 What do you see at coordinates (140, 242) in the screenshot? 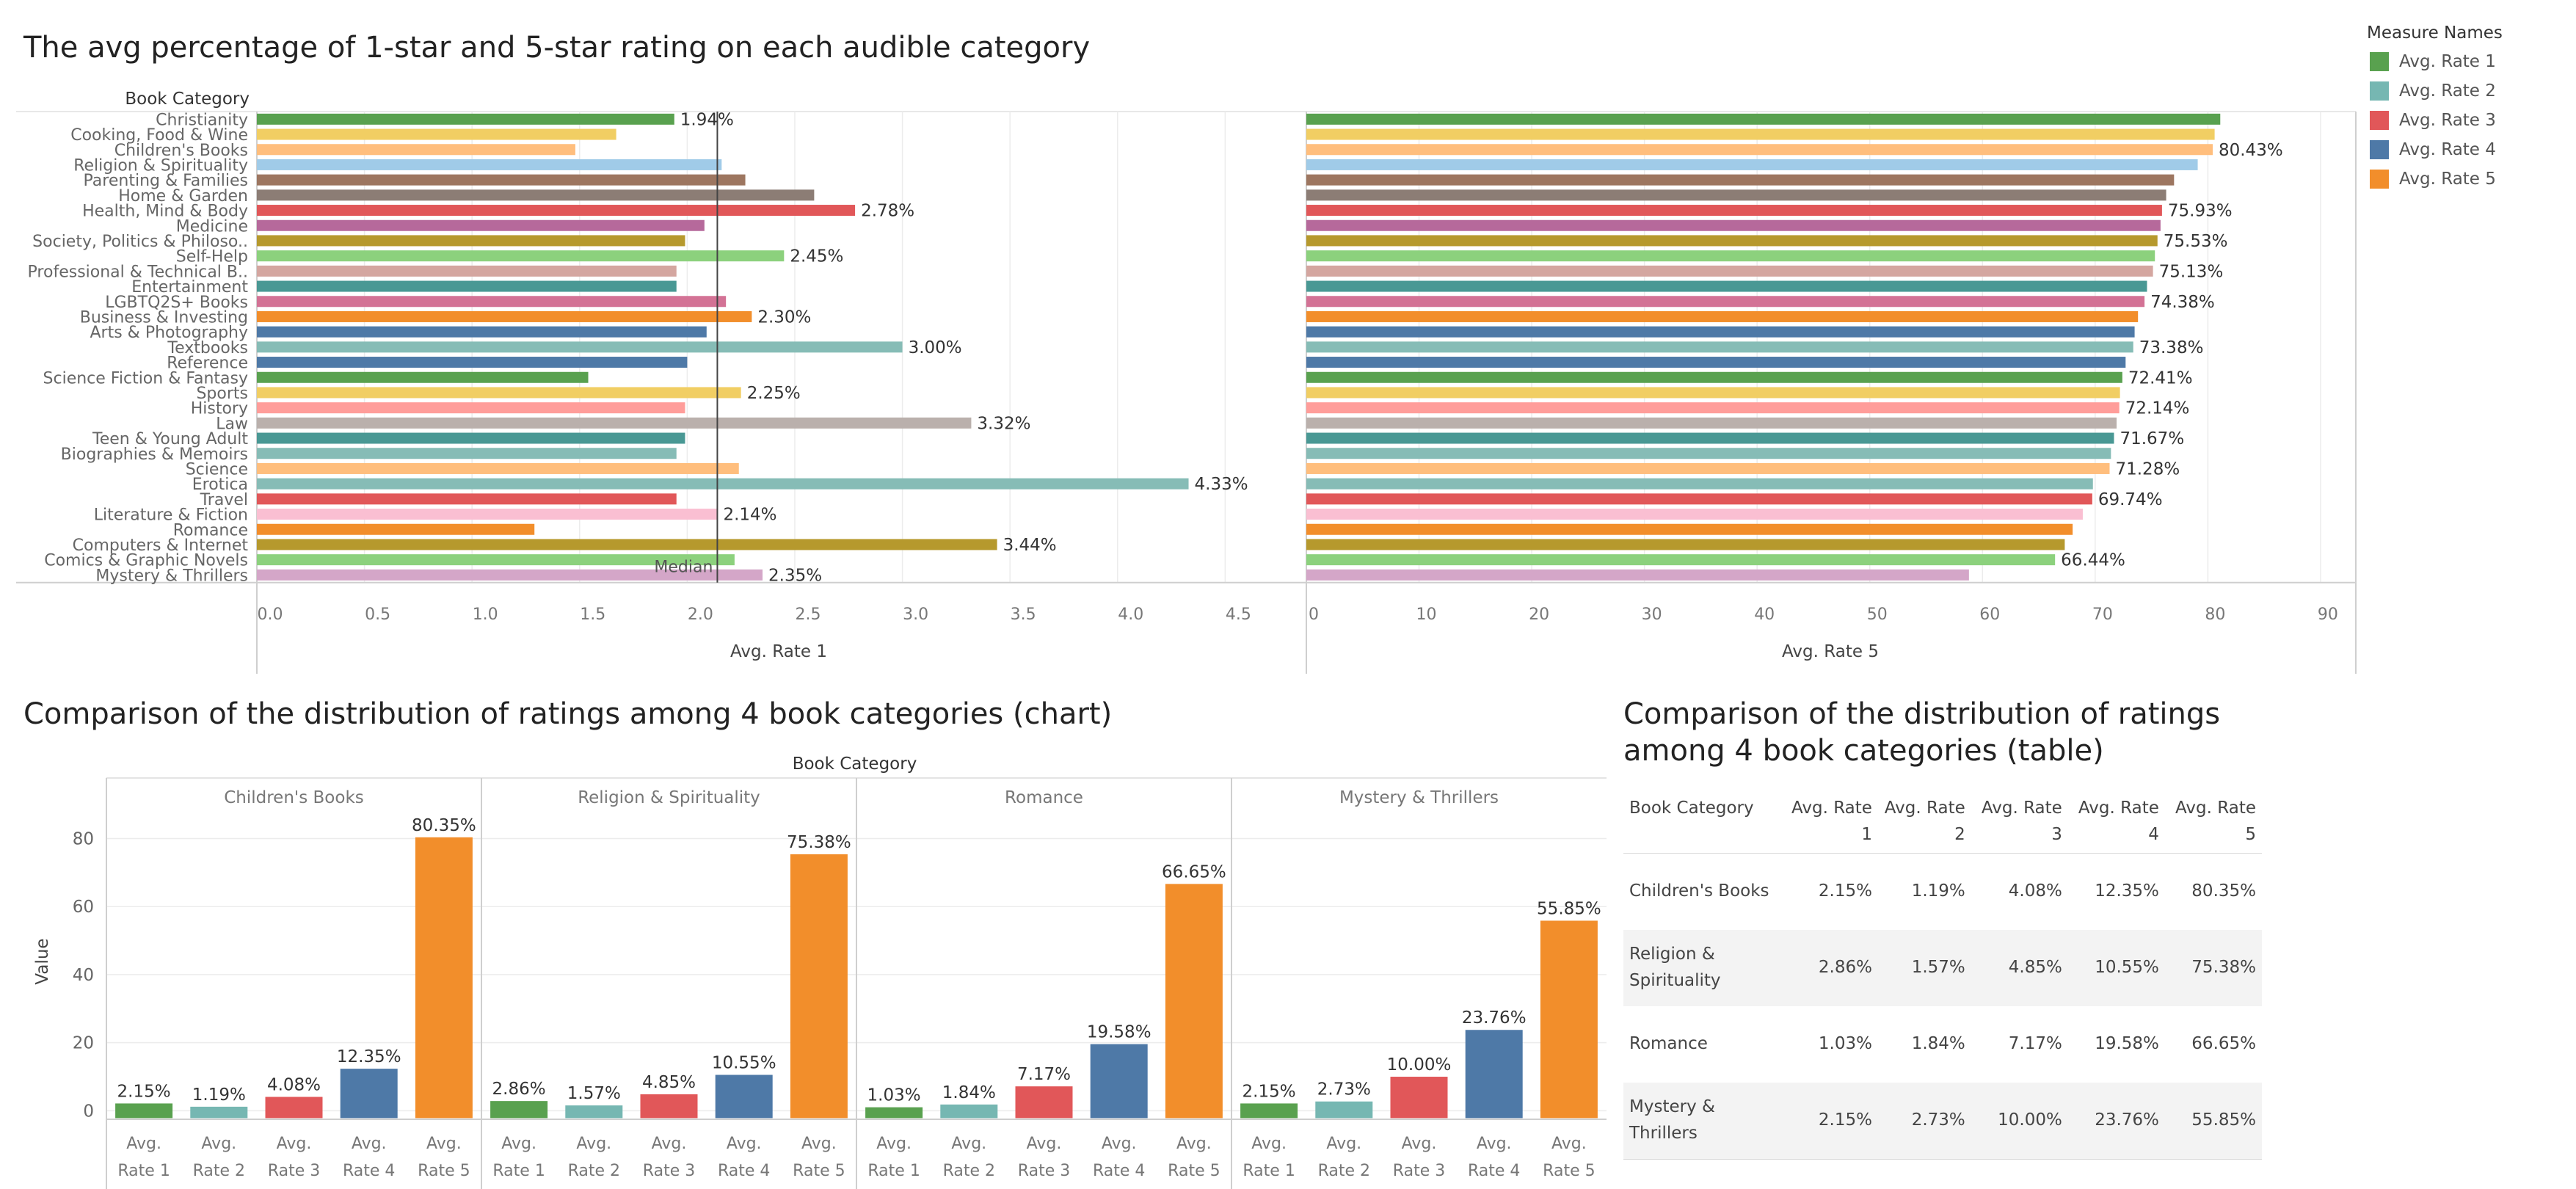
I see `category-label: Society, Politics & Philoso..` at bounding box center [140, 242].